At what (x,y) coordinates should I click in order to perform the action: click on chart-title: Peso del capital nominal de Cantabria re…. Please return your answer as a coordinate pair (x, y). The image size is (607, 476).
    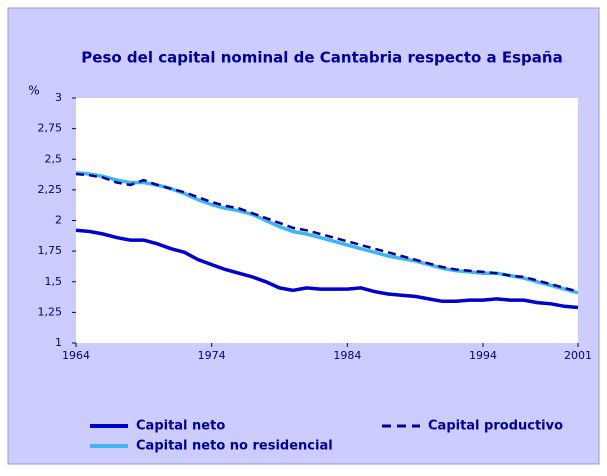
    Looking at the image, I should click on (321, 58).